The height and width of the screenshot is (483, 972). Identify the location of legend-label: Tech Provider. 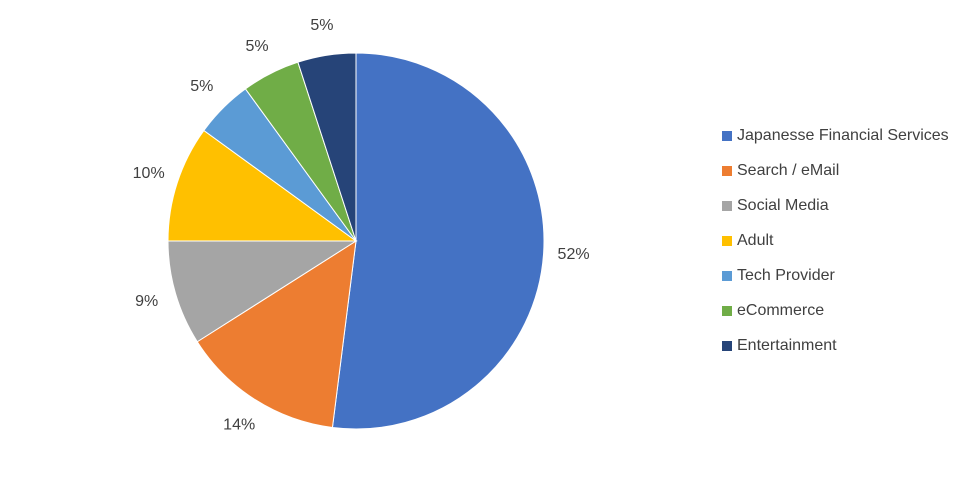
(786, 275).